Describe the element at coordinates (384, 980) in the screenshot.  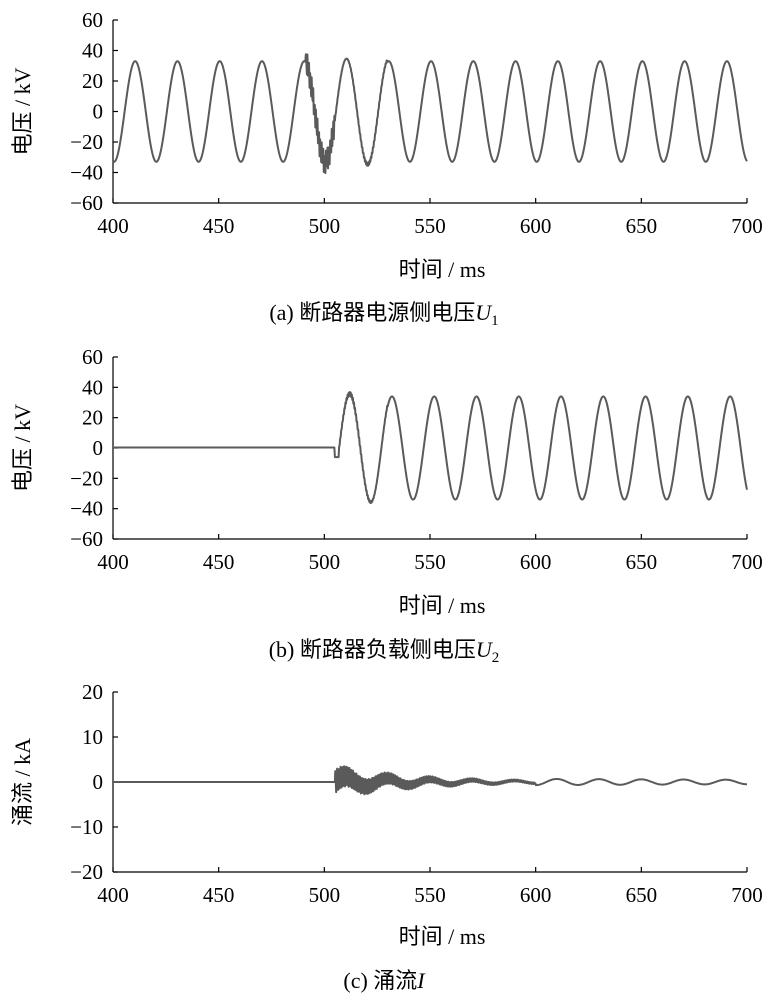
I see `panel-caption: (c) 涌流I` at that location.